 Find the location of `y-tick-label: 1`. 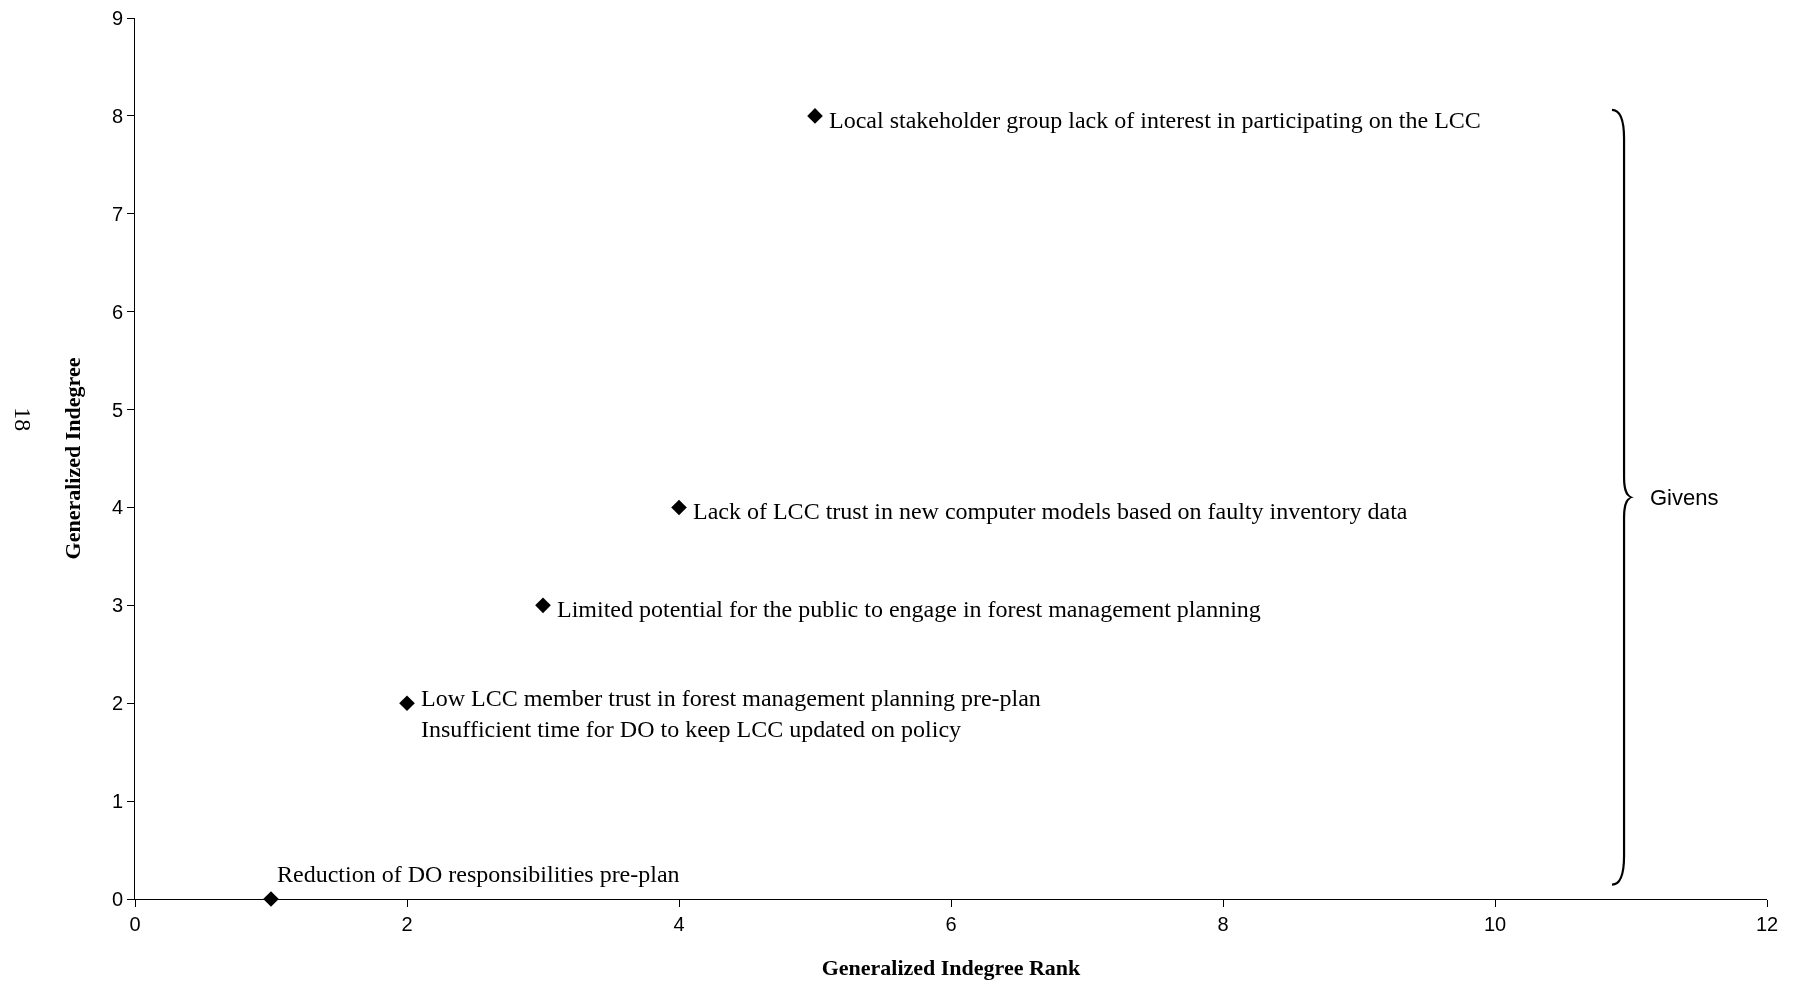

y-tick-label: 1 is located at coordinates (117, 801).